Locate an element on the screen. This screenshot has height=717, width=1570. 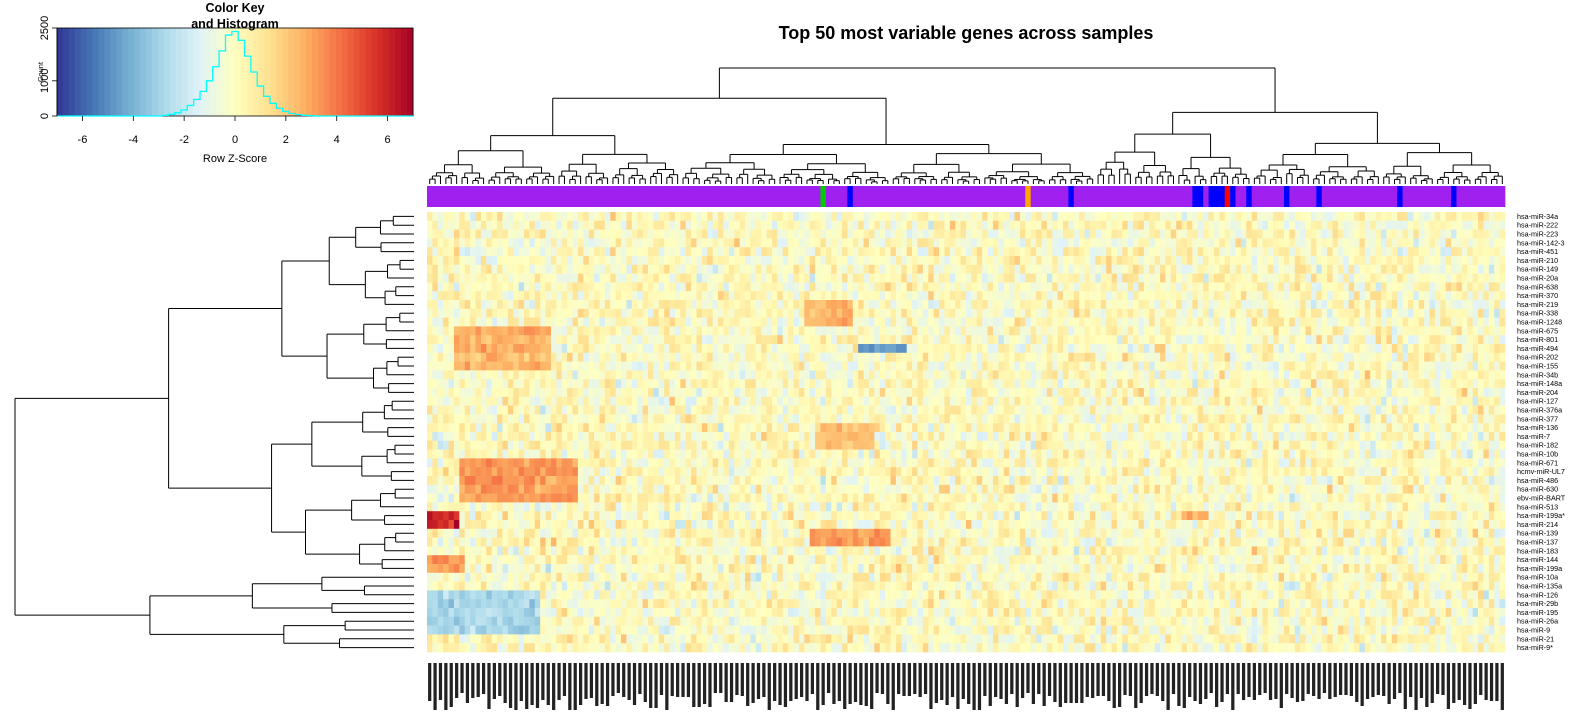
color-key-swatch is located at coordinates (208, 72).